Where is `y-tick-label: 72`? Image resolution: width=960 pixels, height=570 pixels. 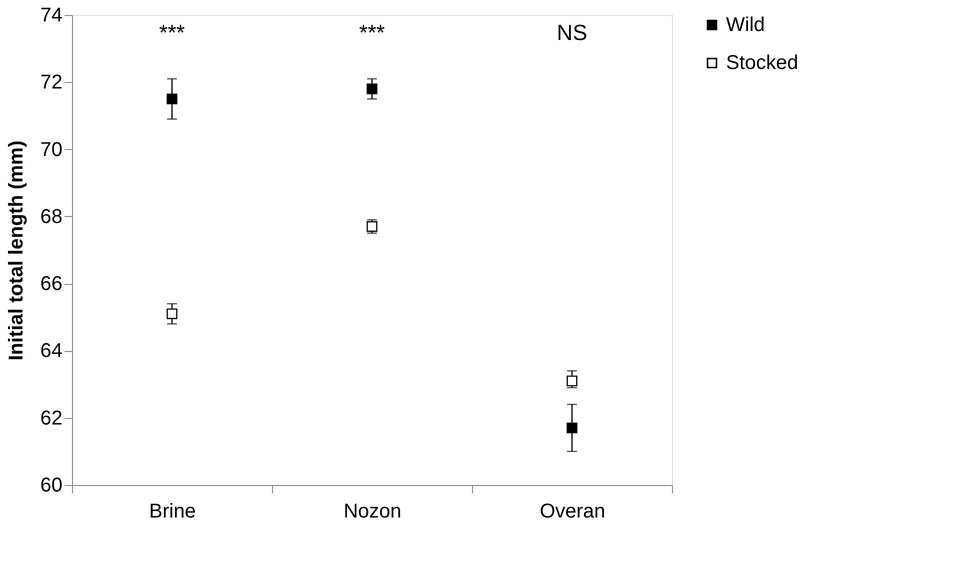
y-tick-label: 72 is located at coordinates (51, 83).